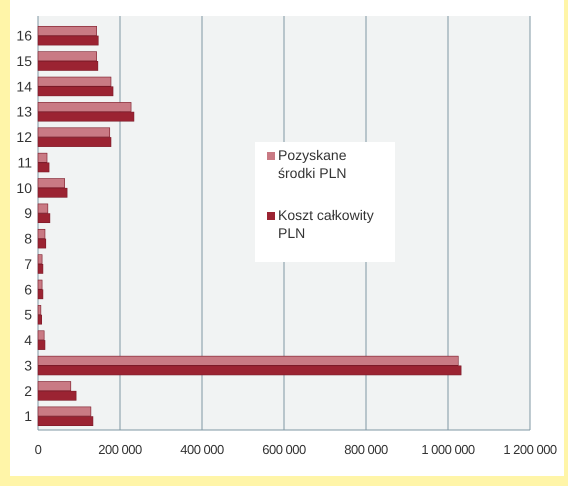 The width and height of the screenshot is (568, 486). What do you see at coordinates (202, 449) in the screenshot?
I see `x-tick-label: 400 000` at bounding box center [202, 449].